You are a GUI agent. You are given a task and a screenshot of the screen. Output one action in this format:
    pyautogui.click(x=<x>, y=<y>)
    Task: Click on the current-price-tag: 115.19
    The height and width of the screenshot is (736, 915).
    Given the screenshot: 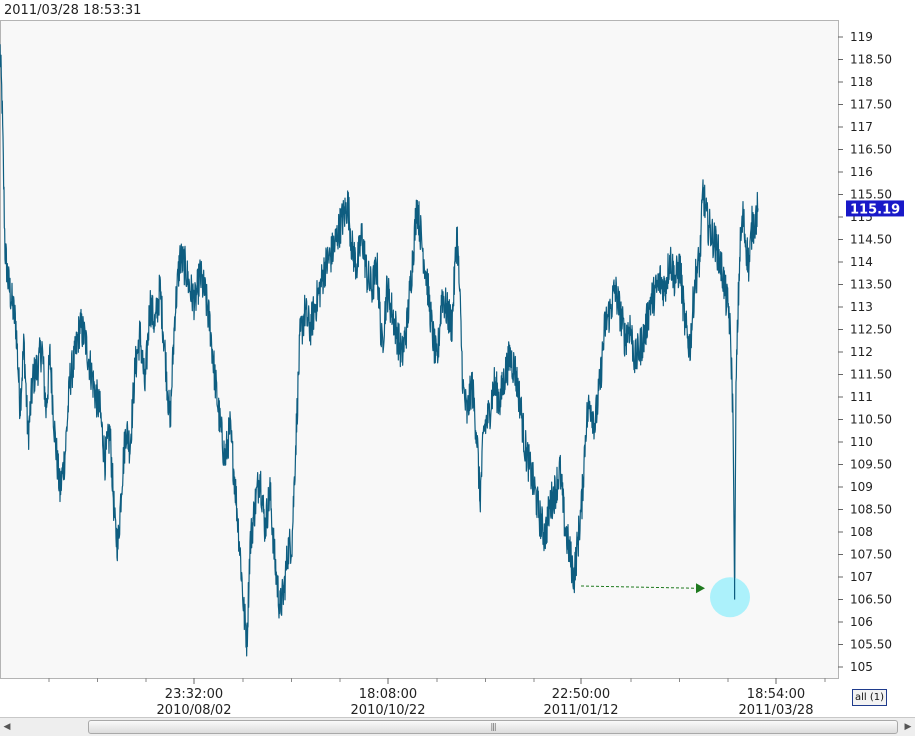 What is the action you would take?
    pyautogui.click(x=875, y=208)
    